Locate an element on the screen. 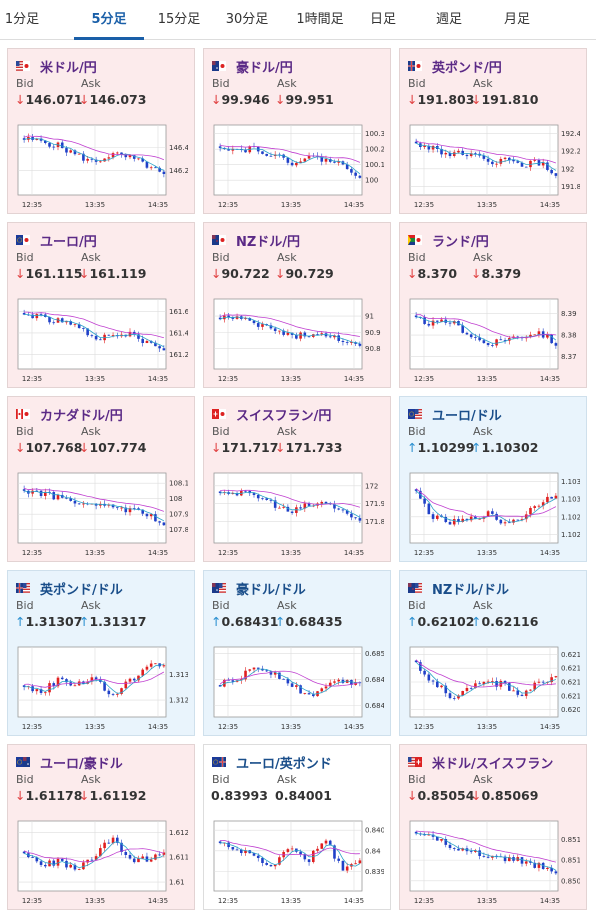 Image resolution: width=596 pixels, height=915 pixels. candlestick-chart: 12:35 13:35 14:35 108.1 108 107.9 107.8 is located at coordinates (102, 514).